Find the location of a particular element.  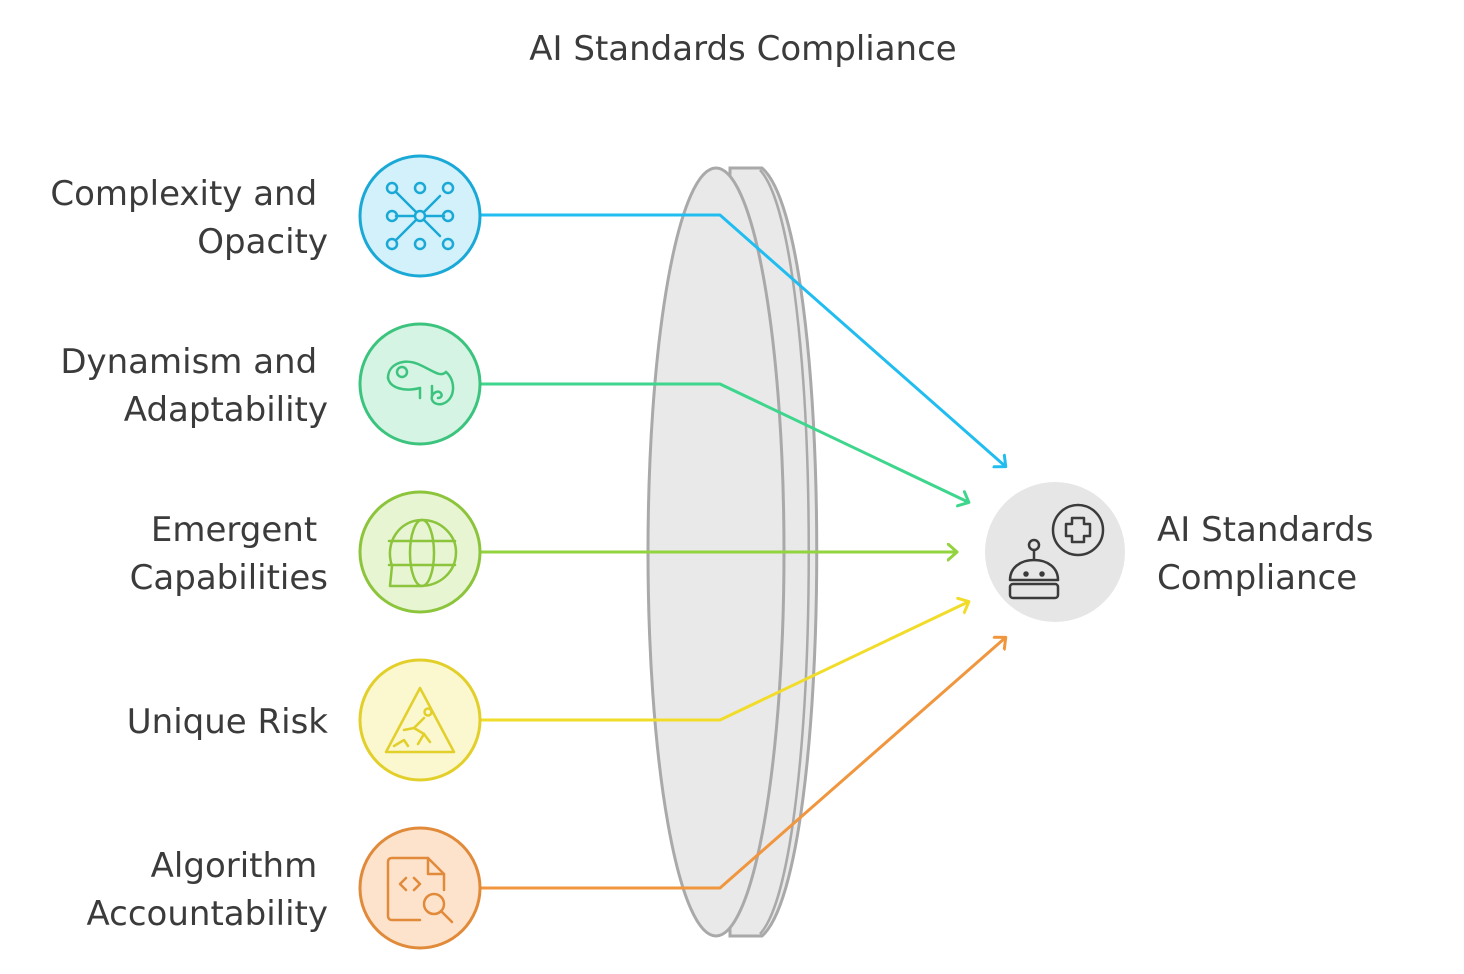

factor-algorithm: Algorithm Accountability is located at coordinates (284, 888).